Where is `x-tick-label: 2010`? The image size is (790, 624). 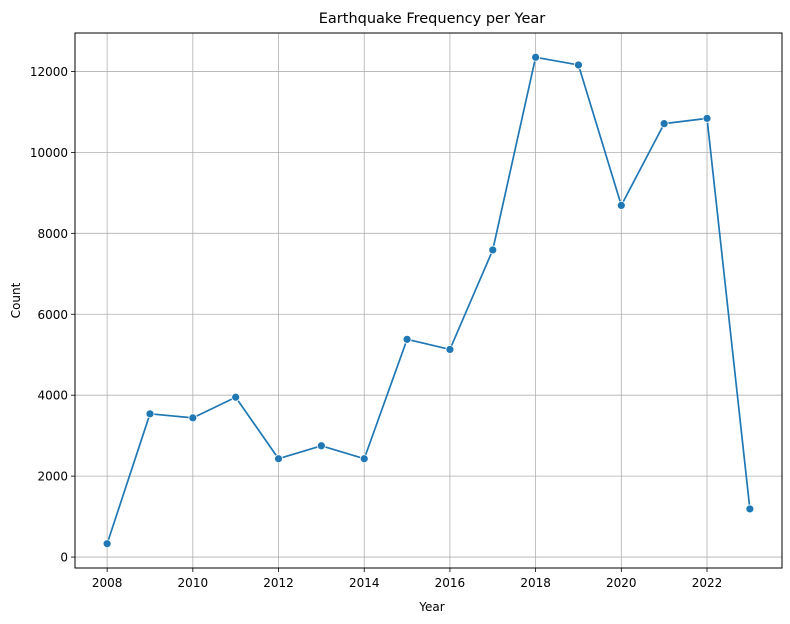
x-tick-label: 2010 is located at coordinates (193, 583).